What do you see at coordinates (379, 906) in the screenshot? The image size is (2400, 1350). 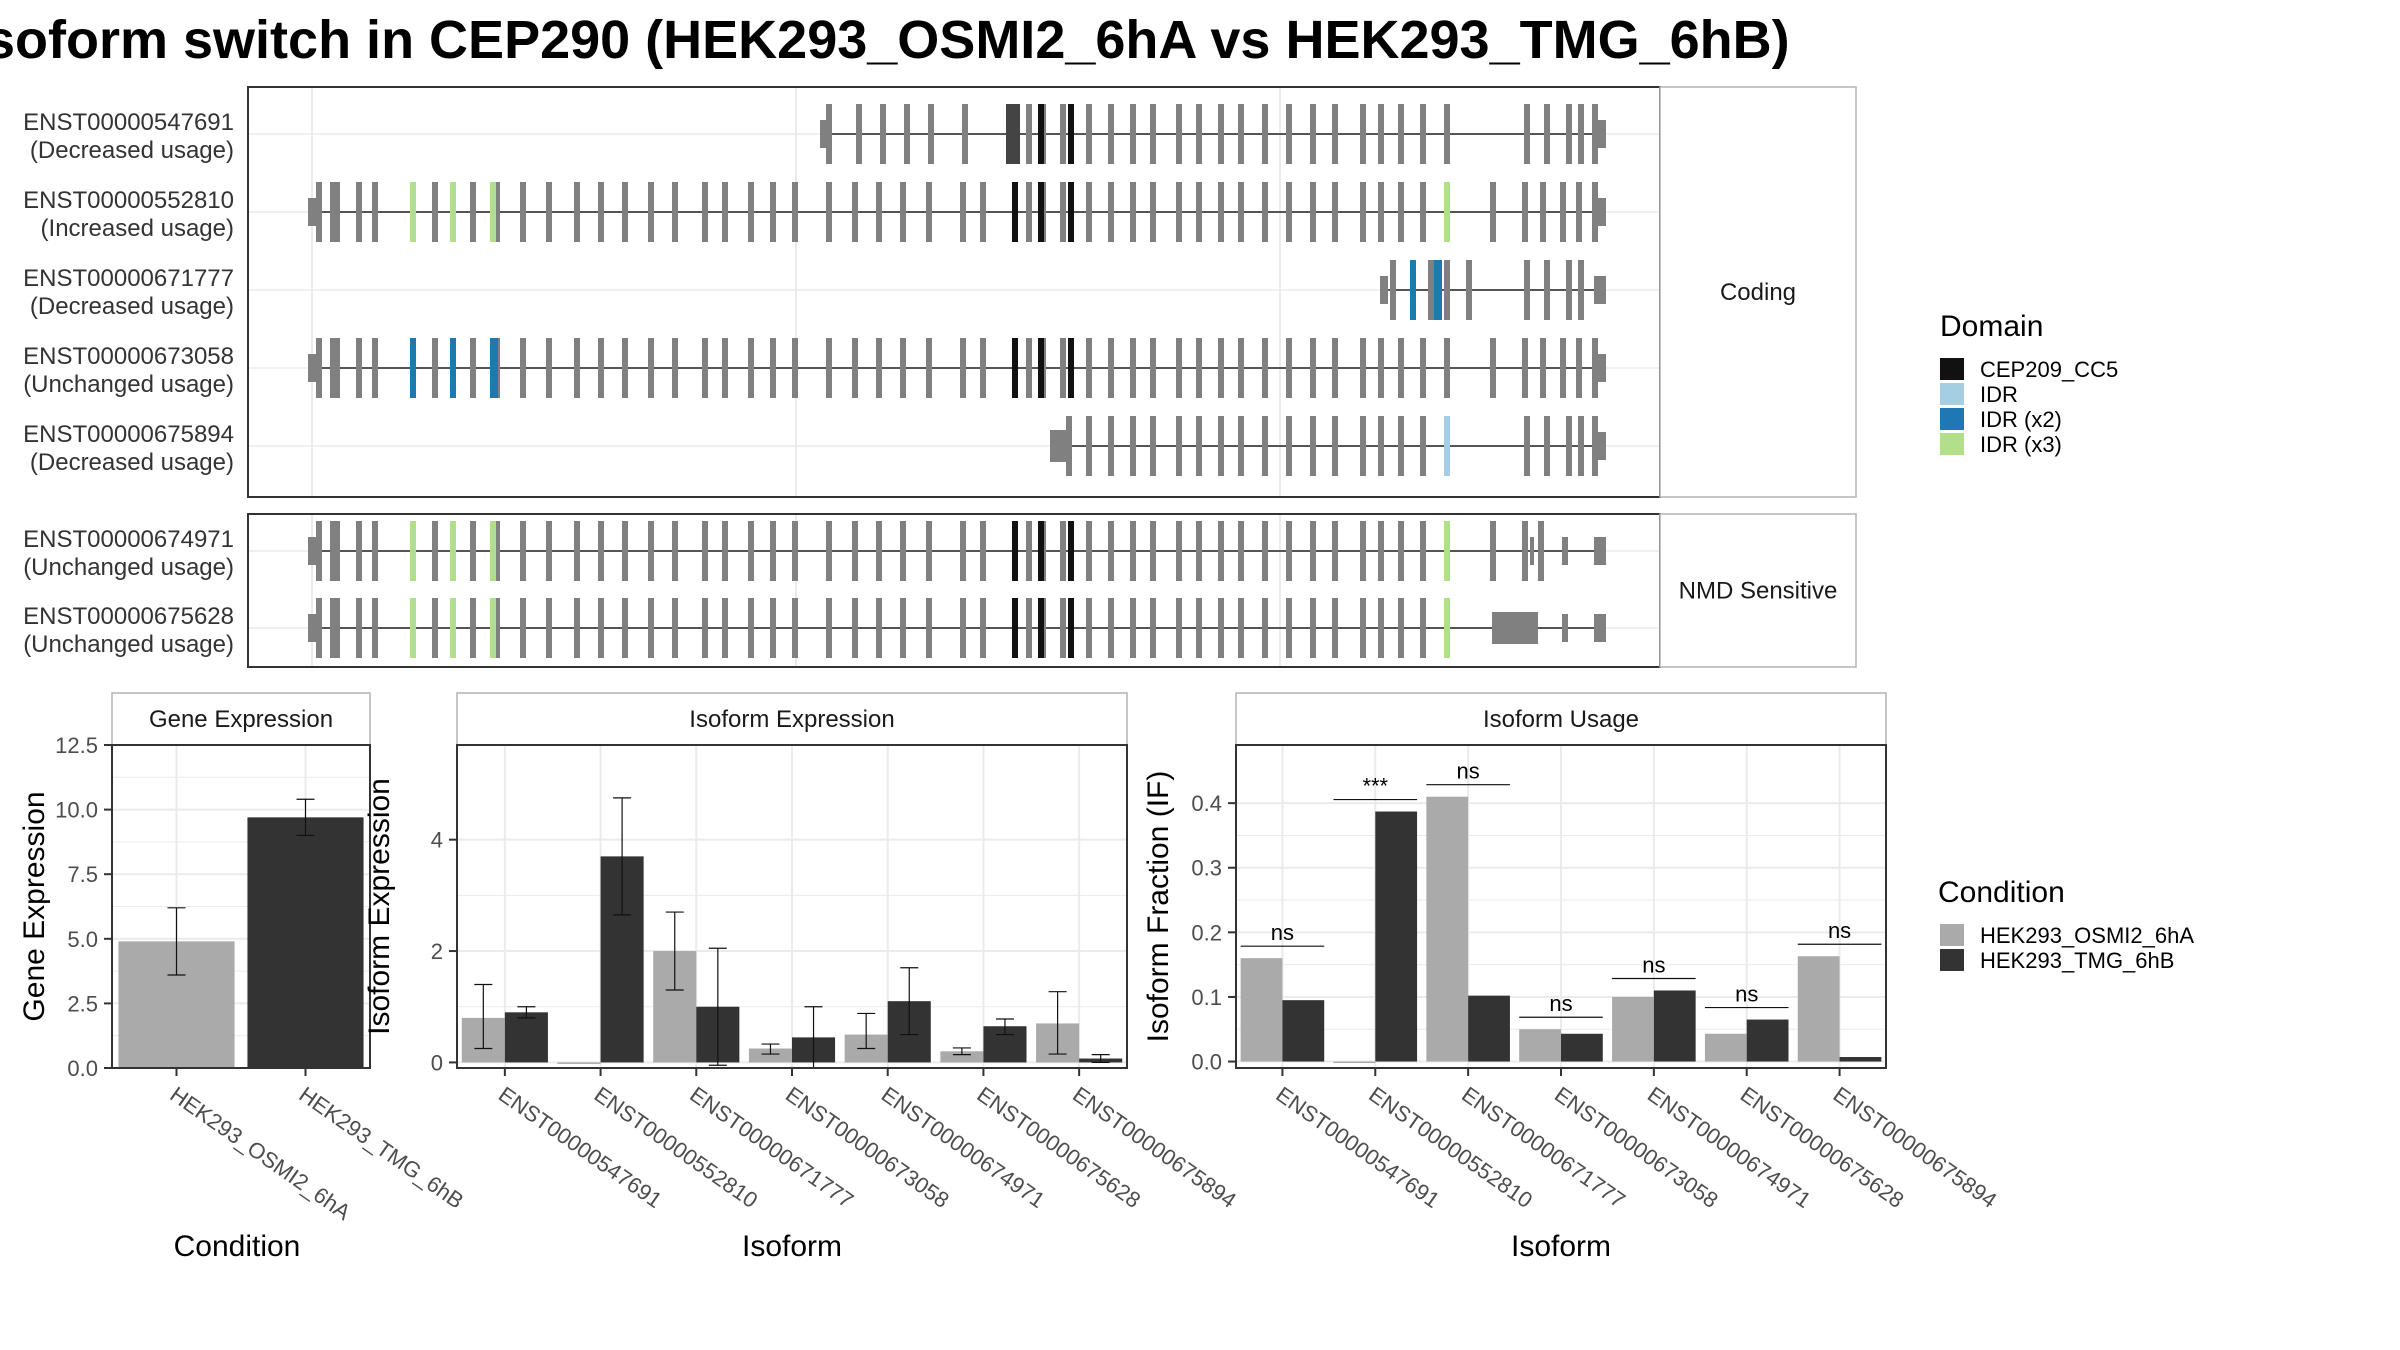 I see `chart-1-ylabel: Isoform Expression` at bounding box center [379, 906].